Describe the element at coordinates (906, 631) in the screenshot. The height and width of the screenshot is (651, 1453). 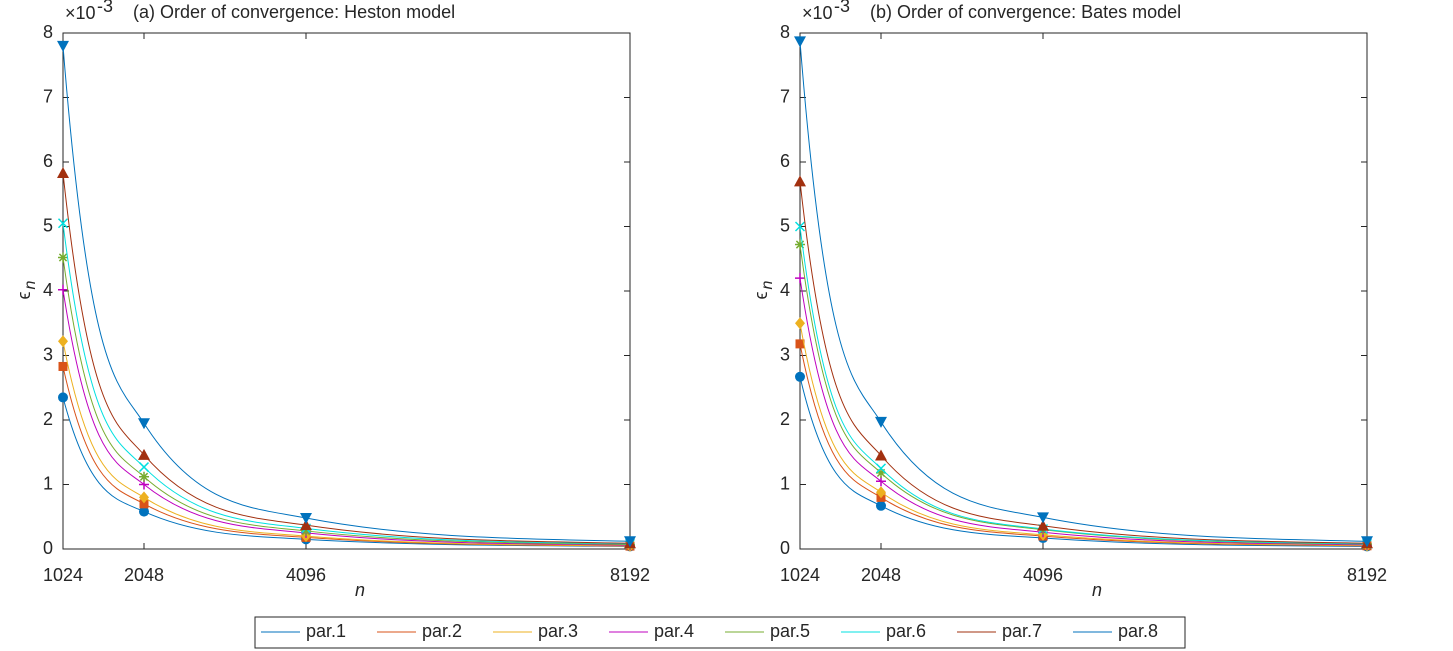
I see `legend-label: par.6` at that location.